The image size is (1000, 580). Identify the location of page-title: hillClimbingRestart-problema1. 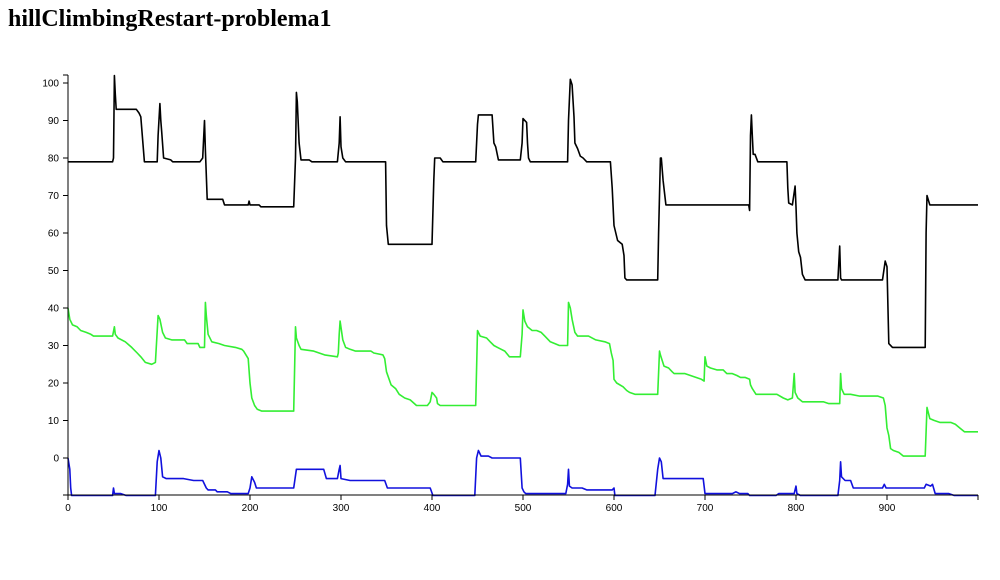
(170, 19).